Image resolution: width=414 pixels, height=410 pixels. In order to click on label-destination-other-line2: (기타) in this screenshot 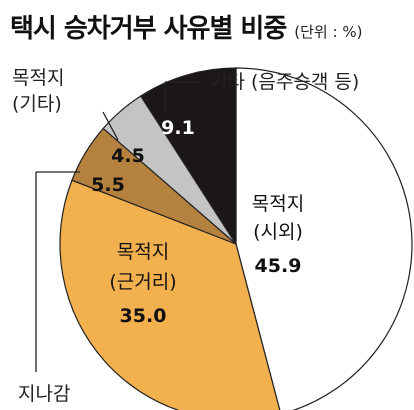, I will do `click(37, 104)`.